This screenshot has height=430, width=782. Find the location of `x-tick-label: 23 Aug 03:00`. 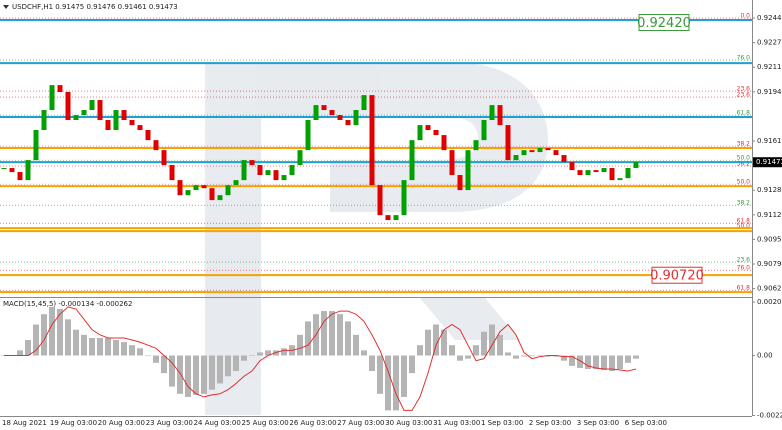

x-tick-label: 23 Aug 03:00 is located at coordinates (169, 423).